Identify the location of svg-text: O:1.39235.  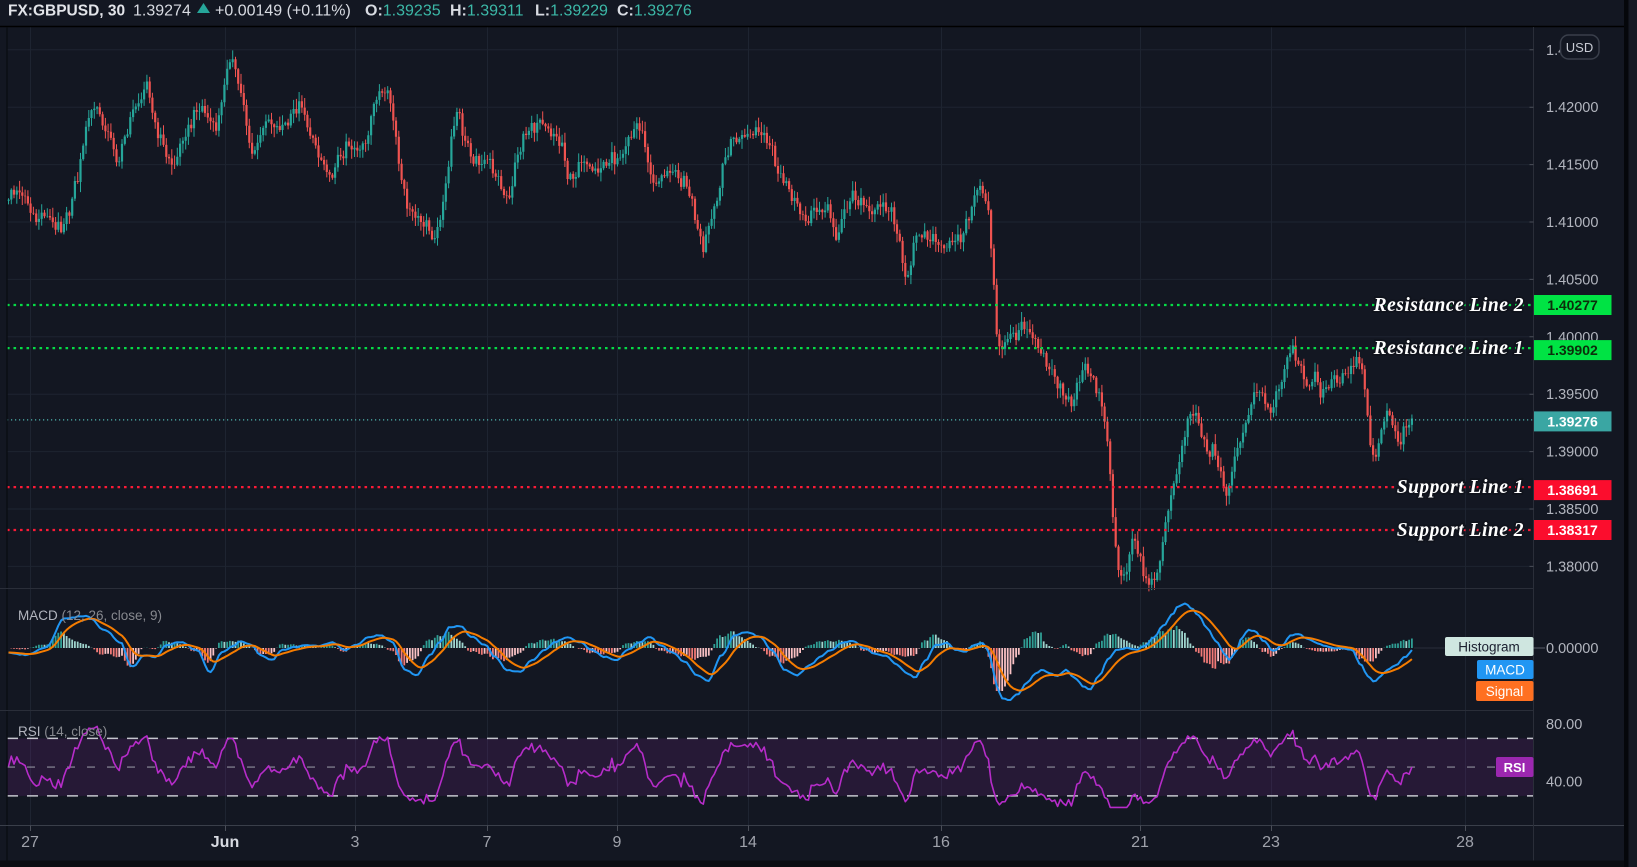
(403, 11).